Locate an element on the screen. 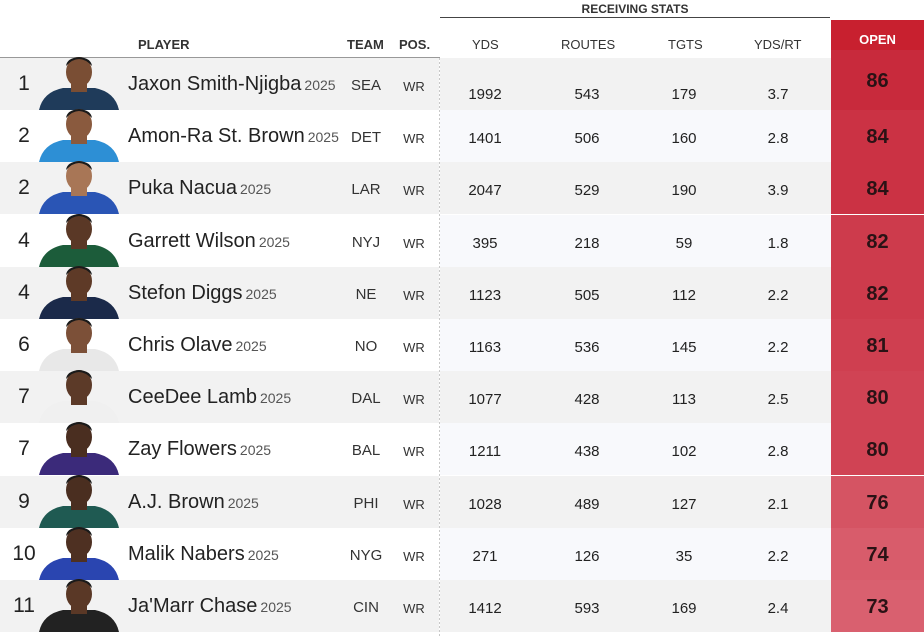 The height and width of the screenshot is (637, 924). cell-tgts: 112 is located at coordinates (684, 295).